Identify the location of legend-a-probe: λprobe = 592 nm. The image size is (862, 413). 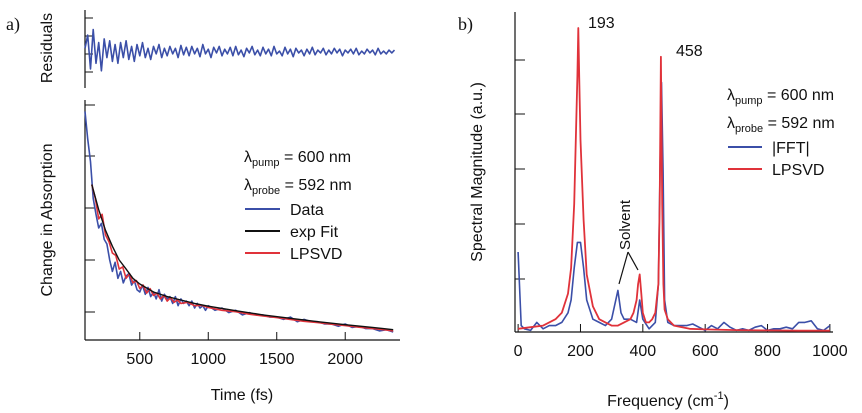
(298, 187).